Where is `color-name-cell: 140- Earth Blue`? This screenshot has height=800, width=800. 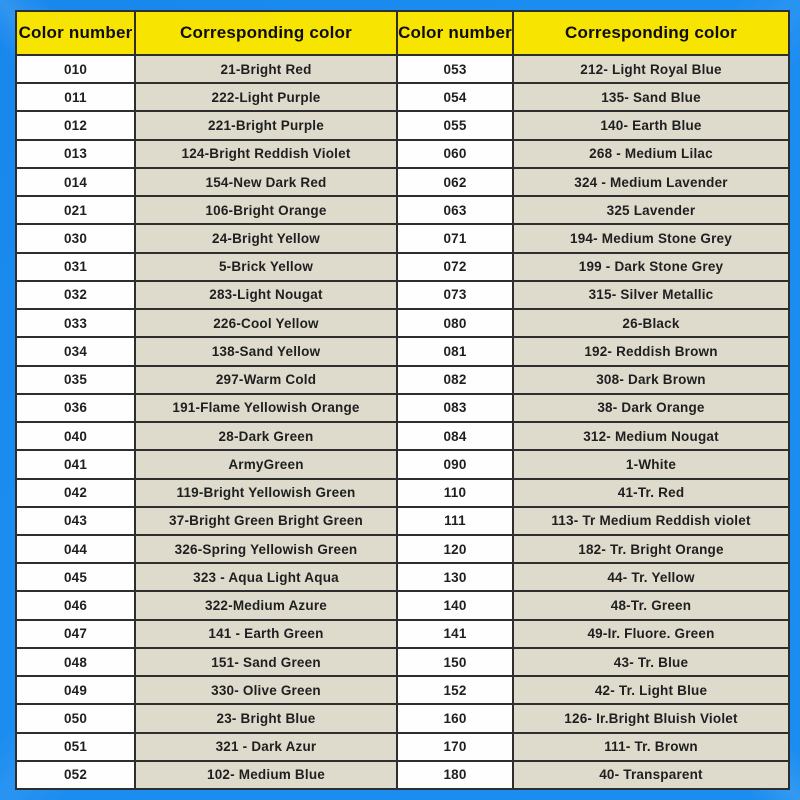 color-name-cell: 140- Earth Blue is located at coordinates (651, 125).